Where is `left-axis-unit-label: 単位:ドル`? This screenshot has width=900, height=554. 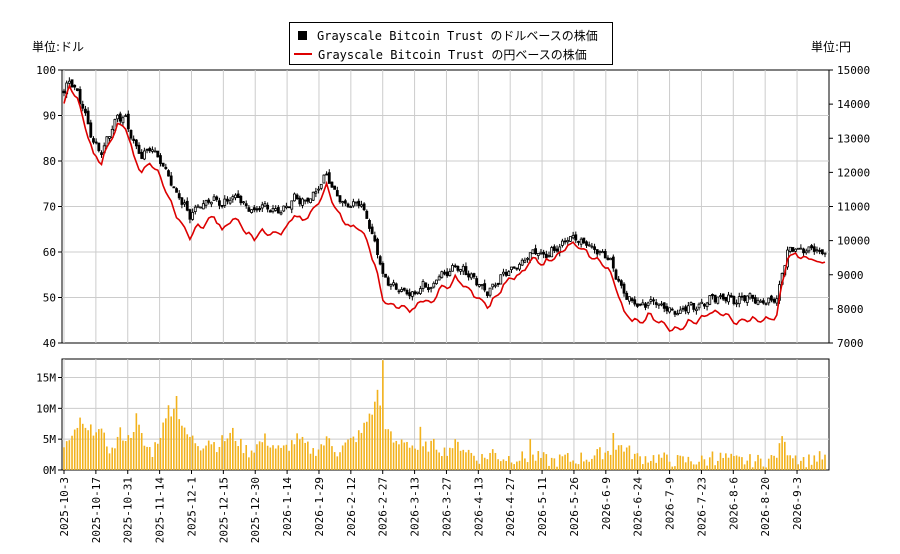
left-axis-unit-label: 単位:ドル is located at coordinates (58, 47).